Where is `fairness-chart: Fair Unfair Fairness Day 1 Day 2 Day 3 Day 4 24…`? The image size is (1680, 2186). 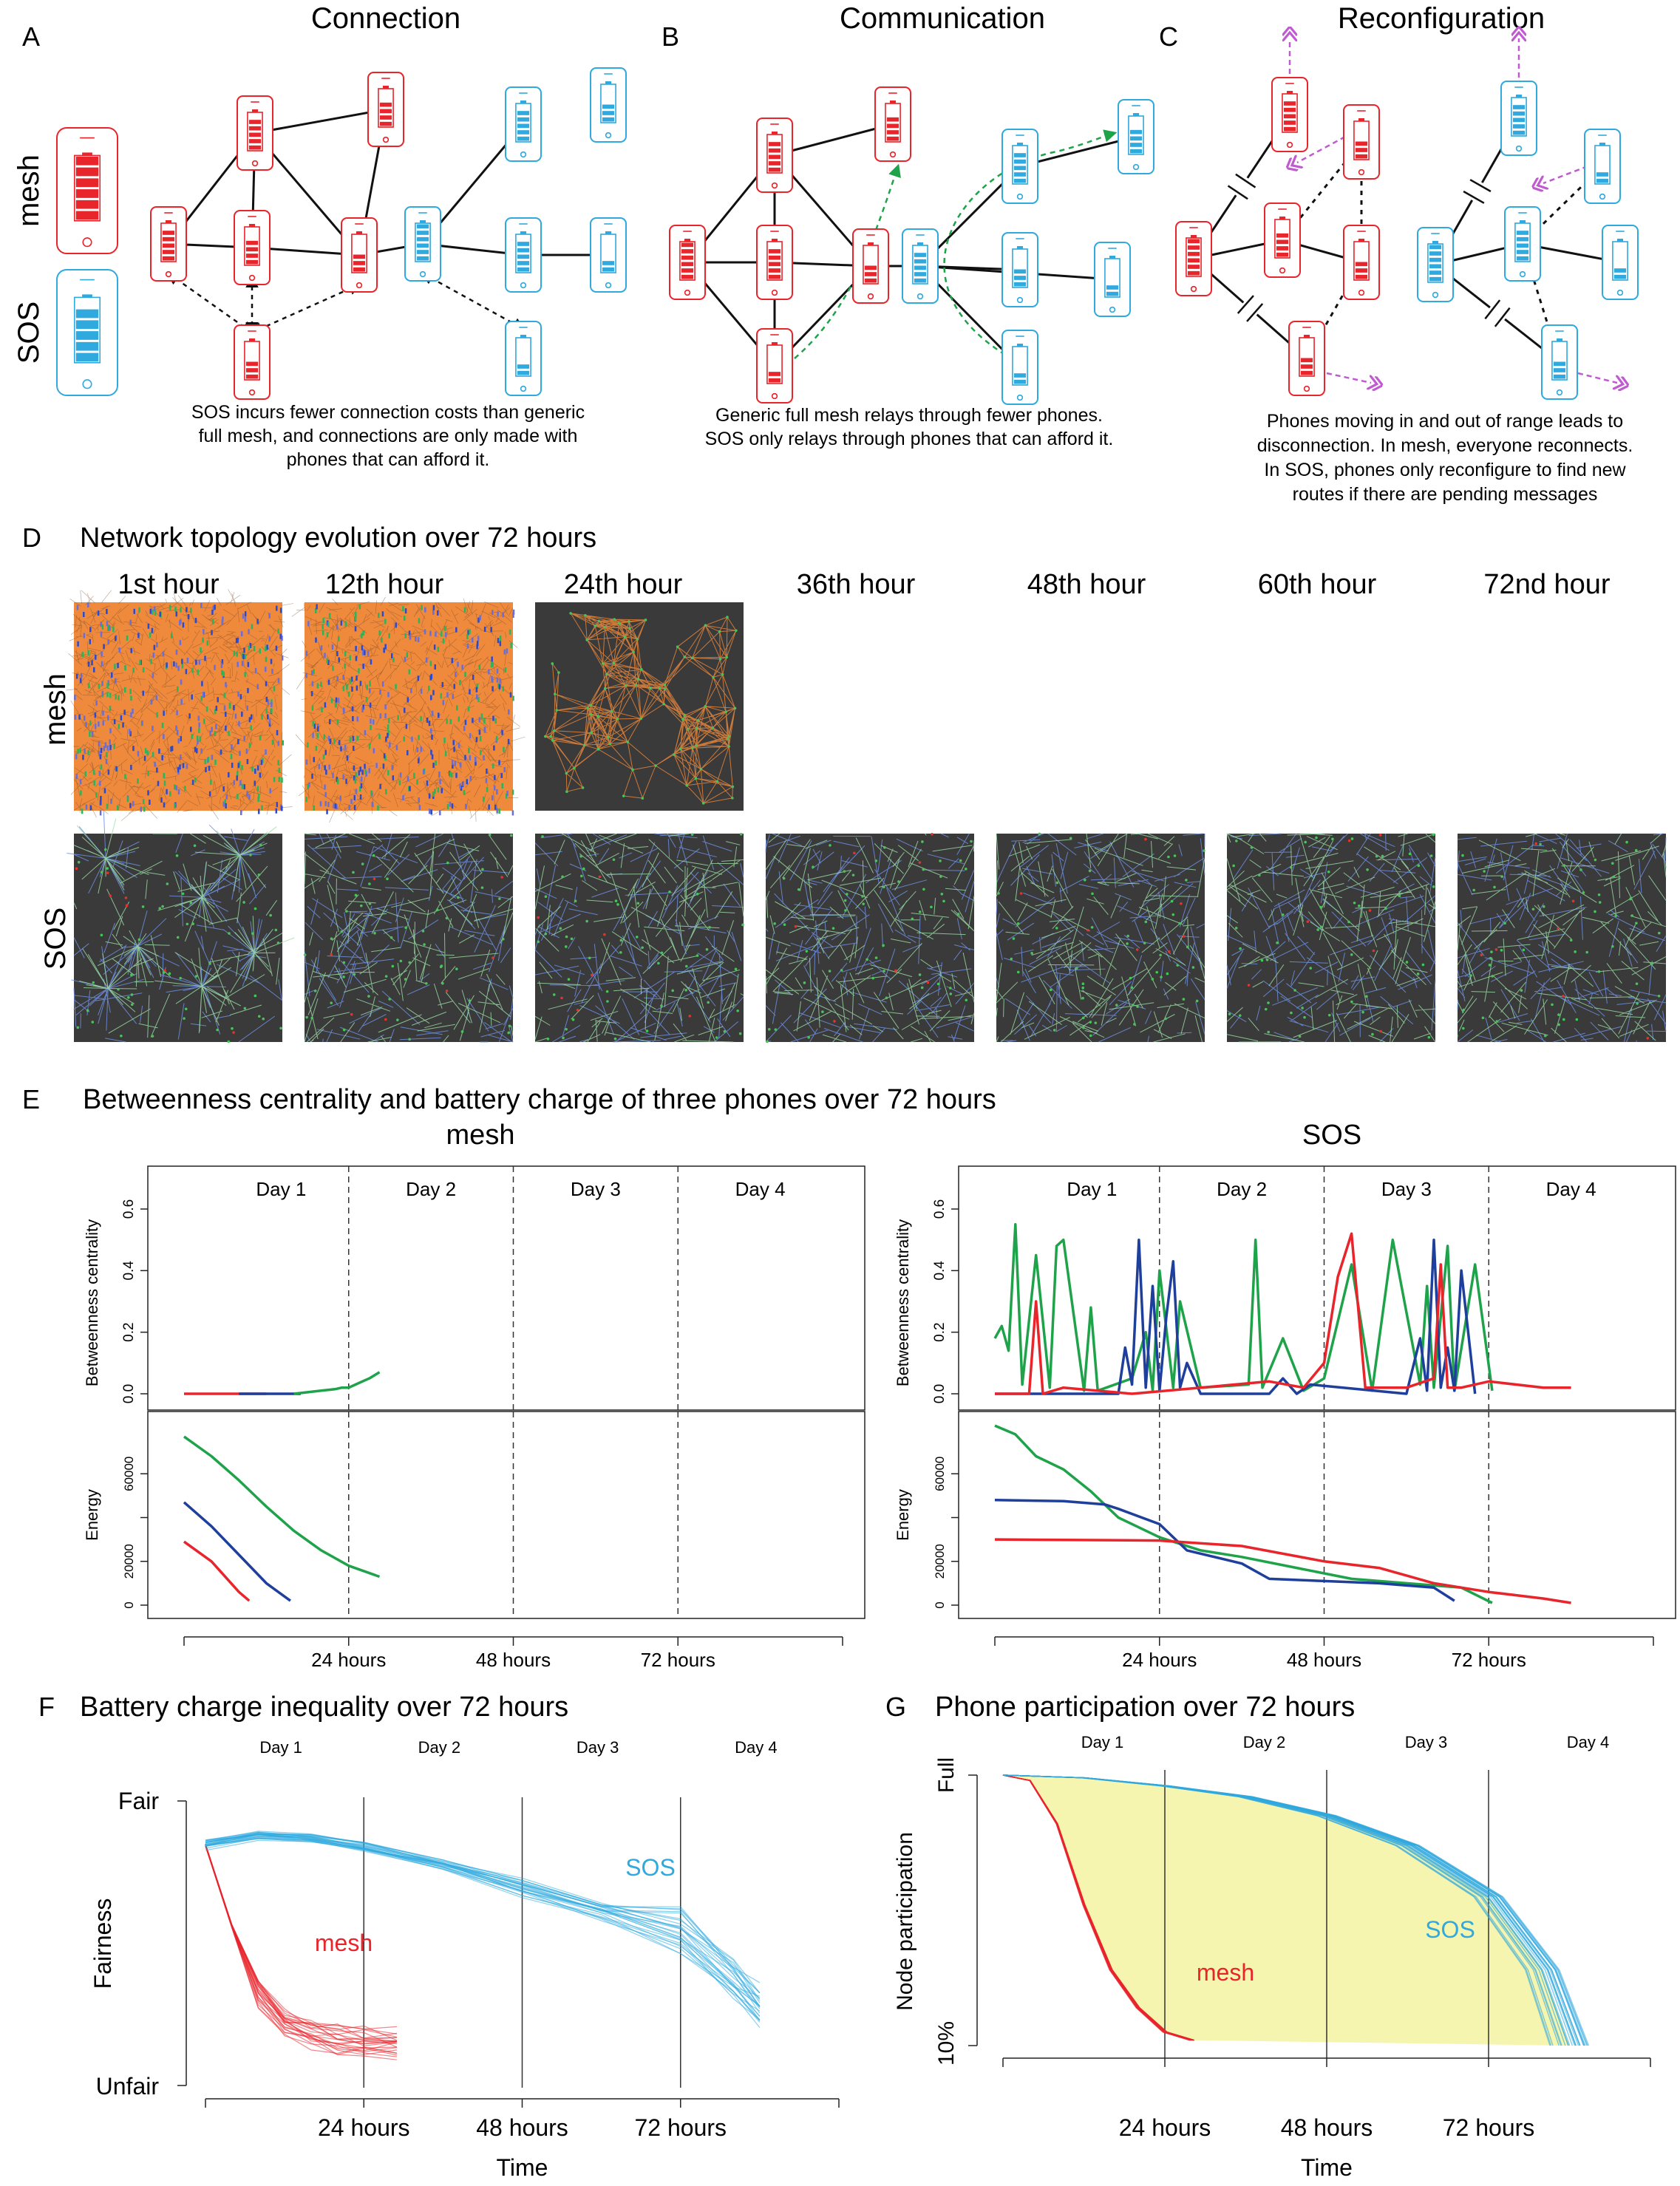 fairness-chart: Fair Unfair Fairness Day 1 Day 2 Day 3 Day 4 24… is located at coordinates (464, 1960).